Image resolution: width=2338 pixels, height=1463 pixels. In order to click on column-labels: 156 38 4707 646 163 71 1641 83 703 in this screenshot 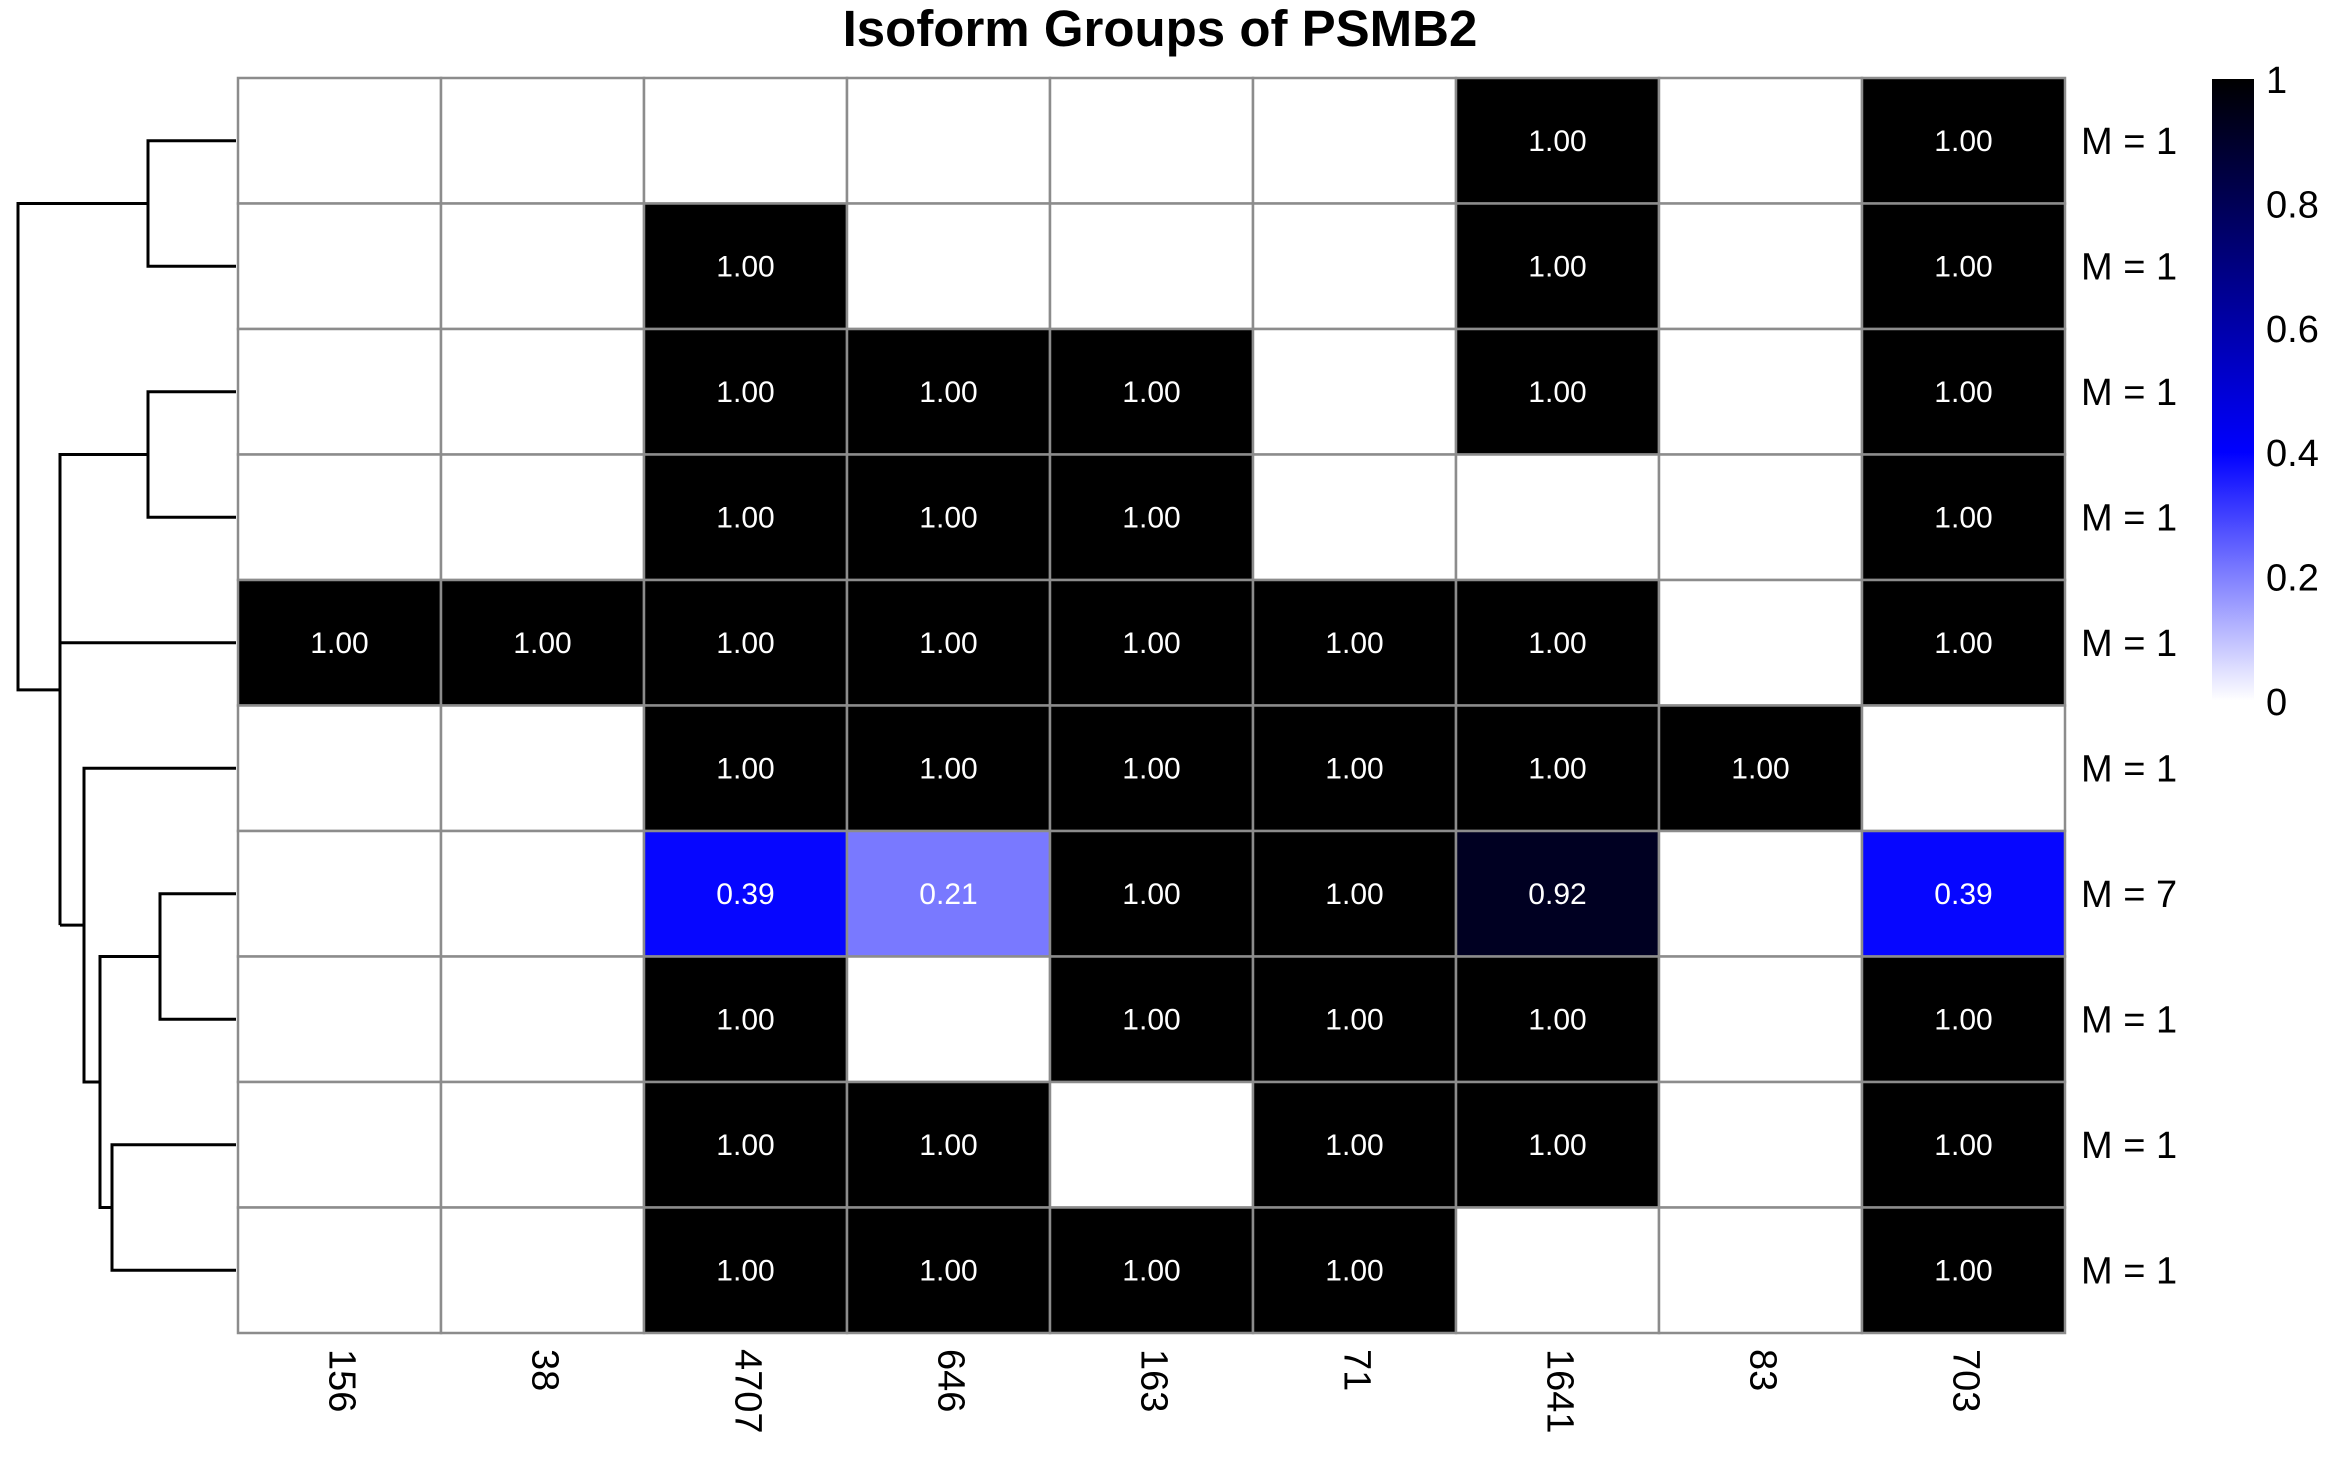, I will do `click(1153, 1391)`.